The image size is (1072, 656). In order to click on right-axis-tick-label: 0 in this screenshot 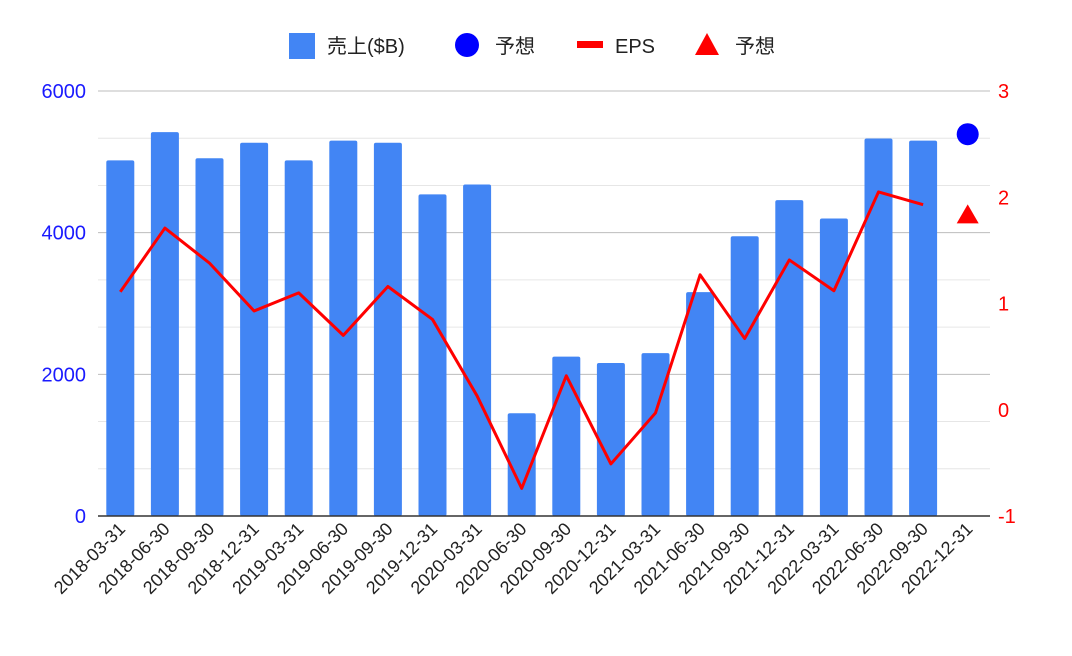, I will do `click(1003, 411)`.